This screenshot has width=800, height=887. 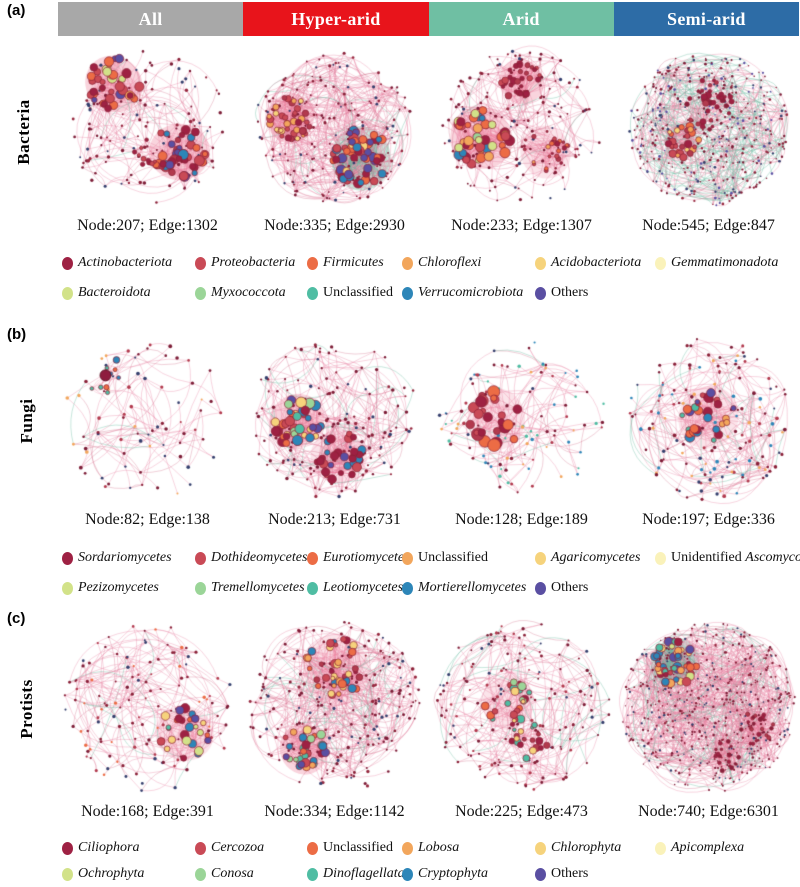 What do you see at coordinates (336, 19) in the screenshot?
I see `header-column-hyper-arid: Hyper-arid` at bounding box center [336, 19].